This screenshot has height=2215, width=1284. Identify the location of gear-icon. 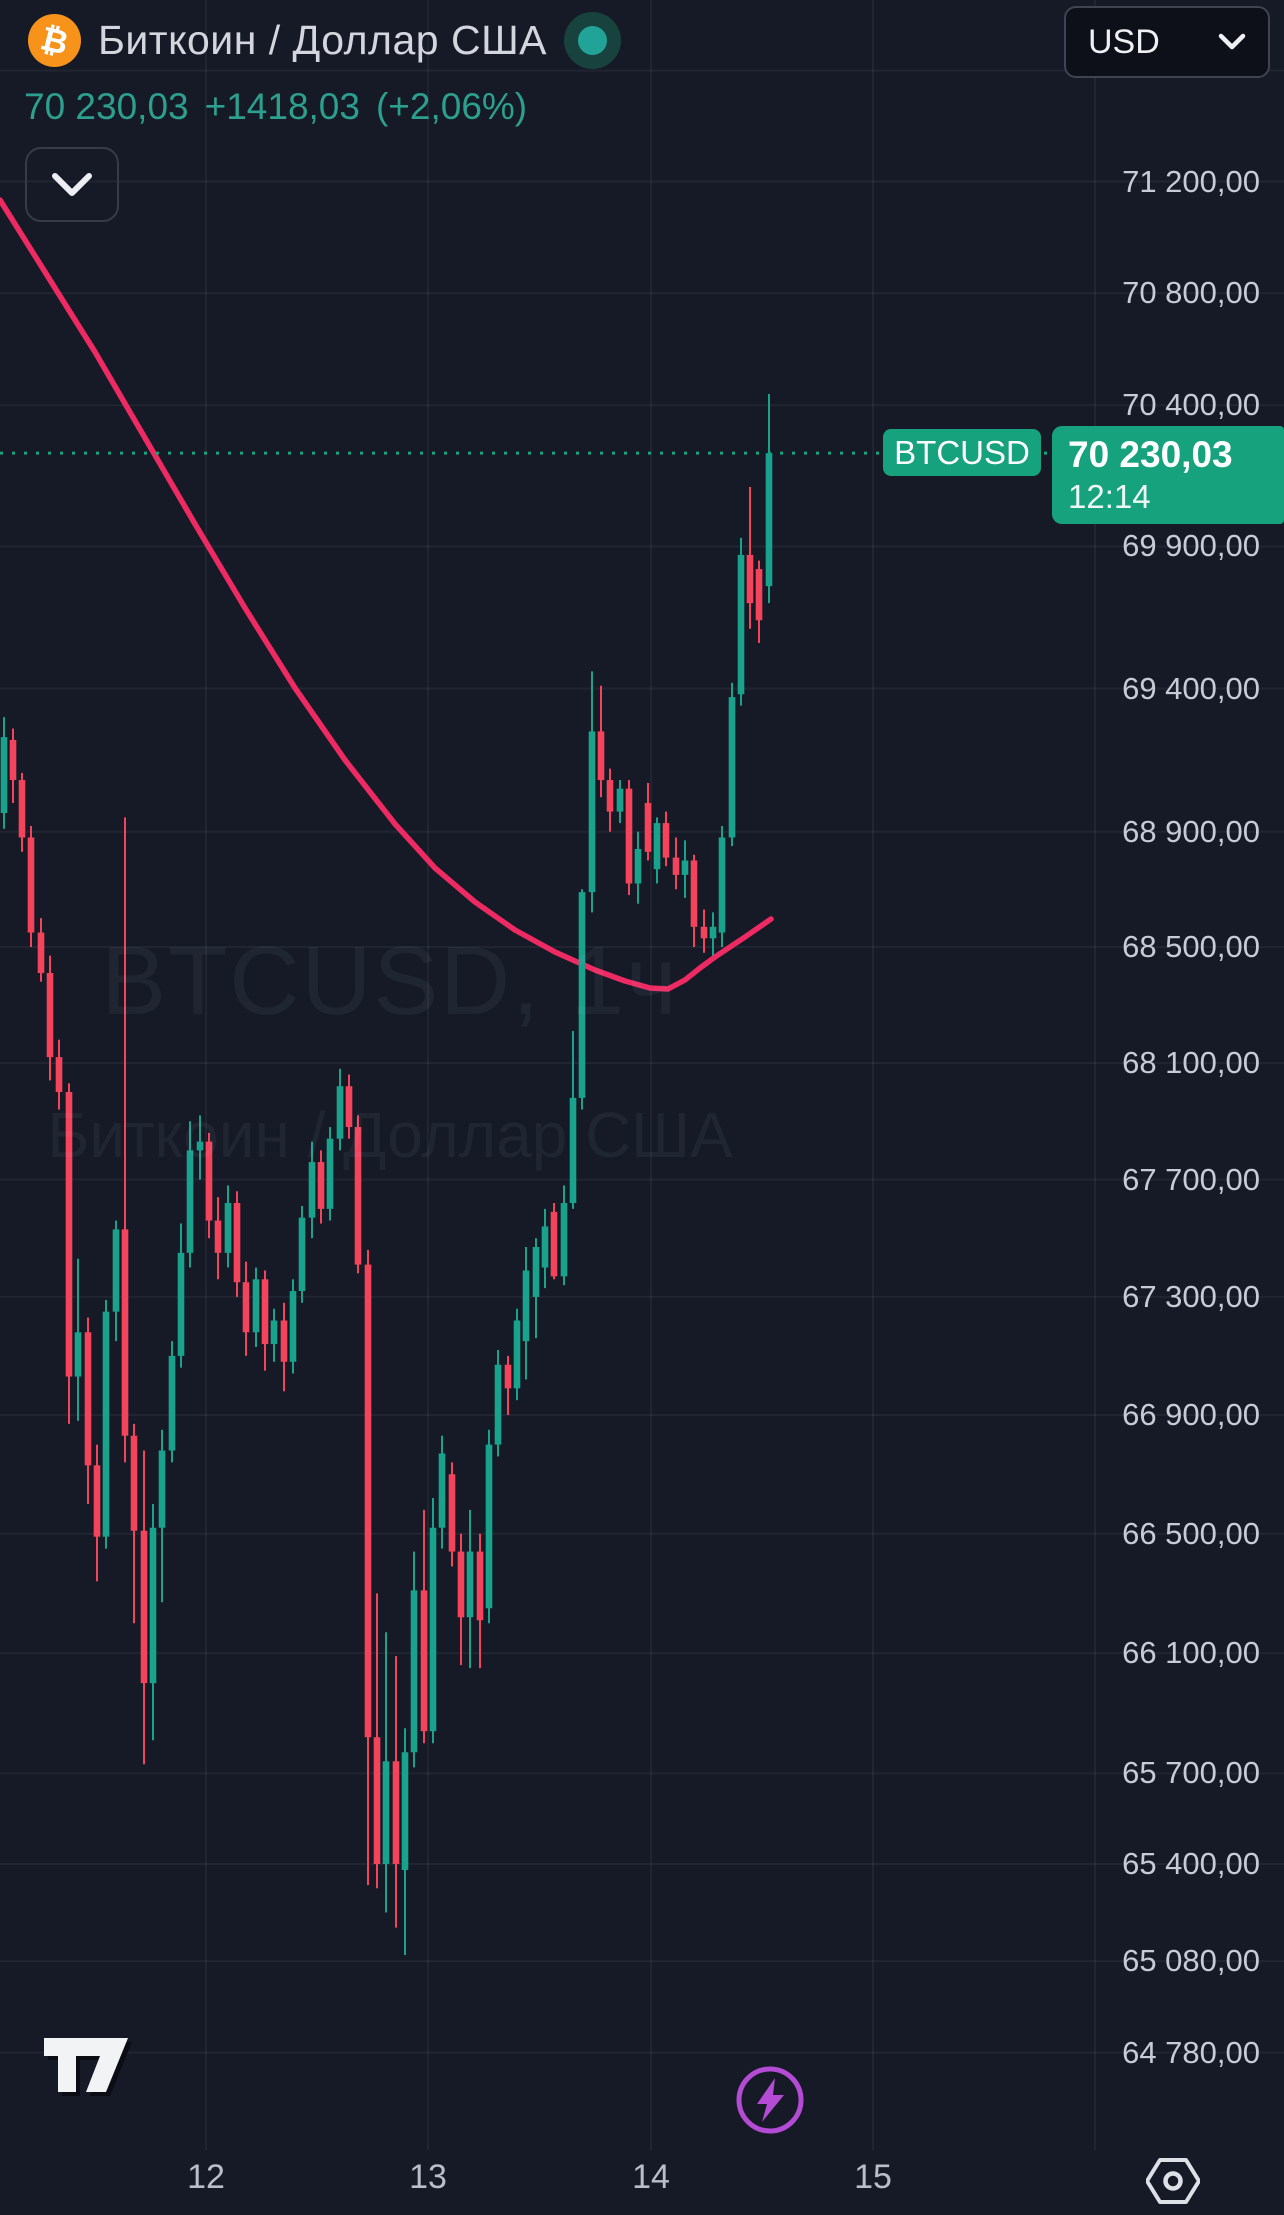
(1173, 2181).